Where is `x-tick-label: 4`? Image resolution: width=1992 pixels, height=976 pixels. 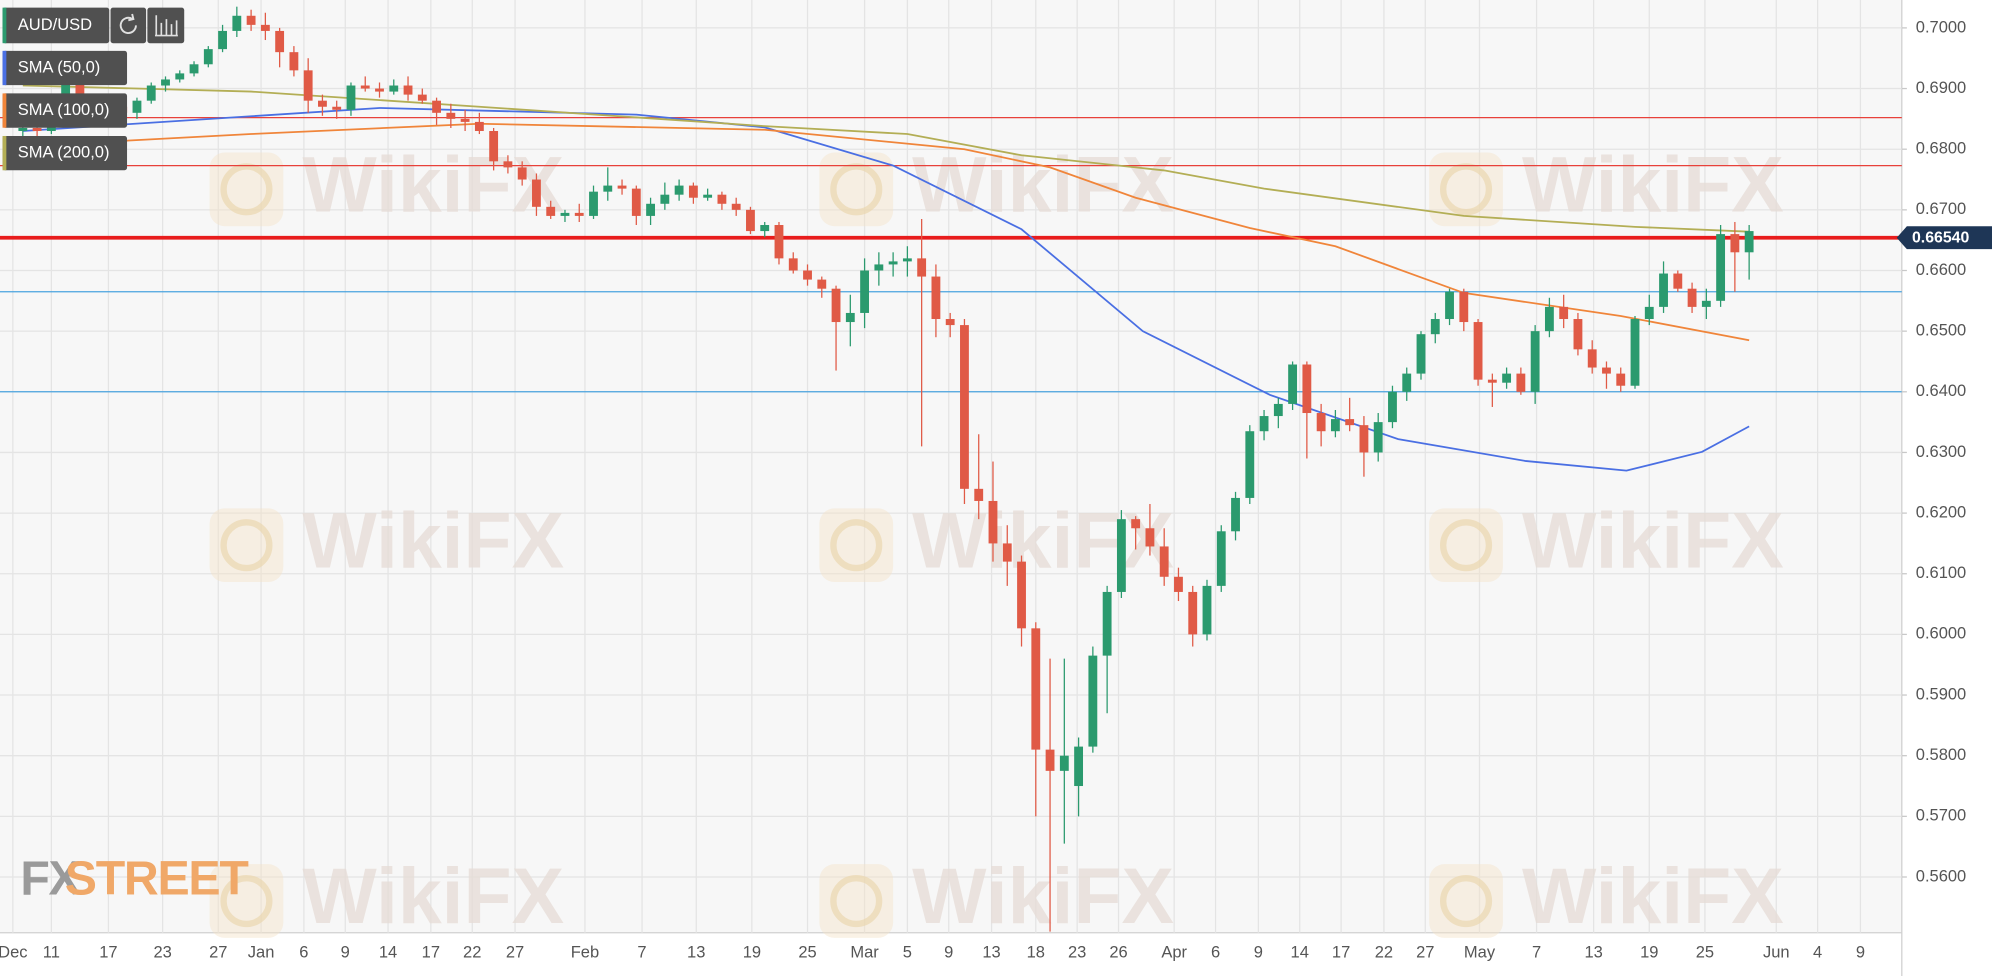 x-tick-label: 4 is located at coordinates (1817, 952).